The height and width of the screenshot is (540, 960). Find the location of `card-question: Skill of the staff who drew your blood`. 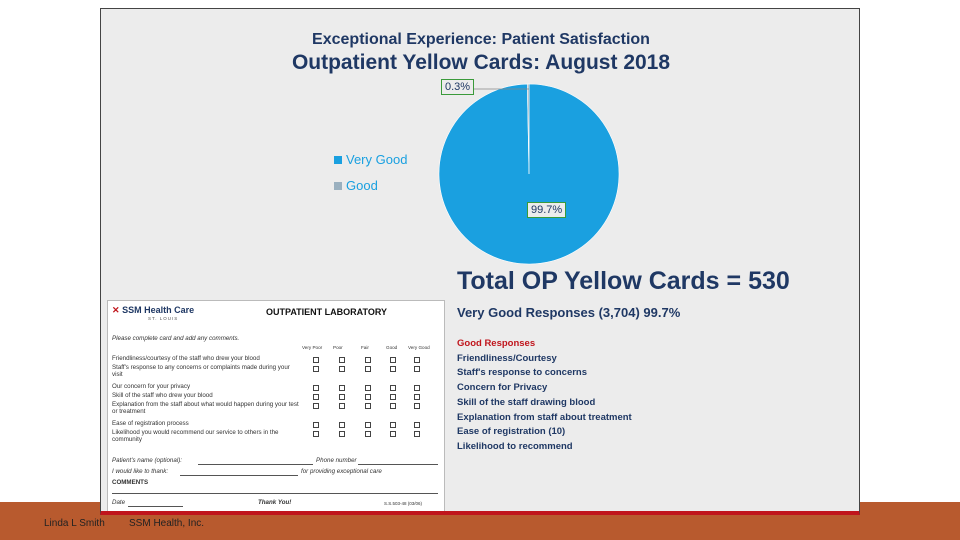

card-question: Skill of the staff who drew your blood is located at coordinates (162, 395).